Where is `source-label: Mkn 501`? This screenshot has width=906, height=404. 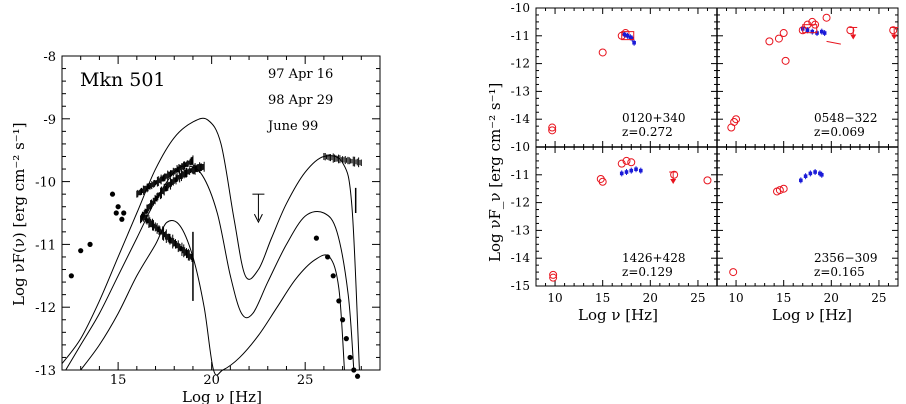 source-label: Mkn 501 is located at coordinates (123, 80).